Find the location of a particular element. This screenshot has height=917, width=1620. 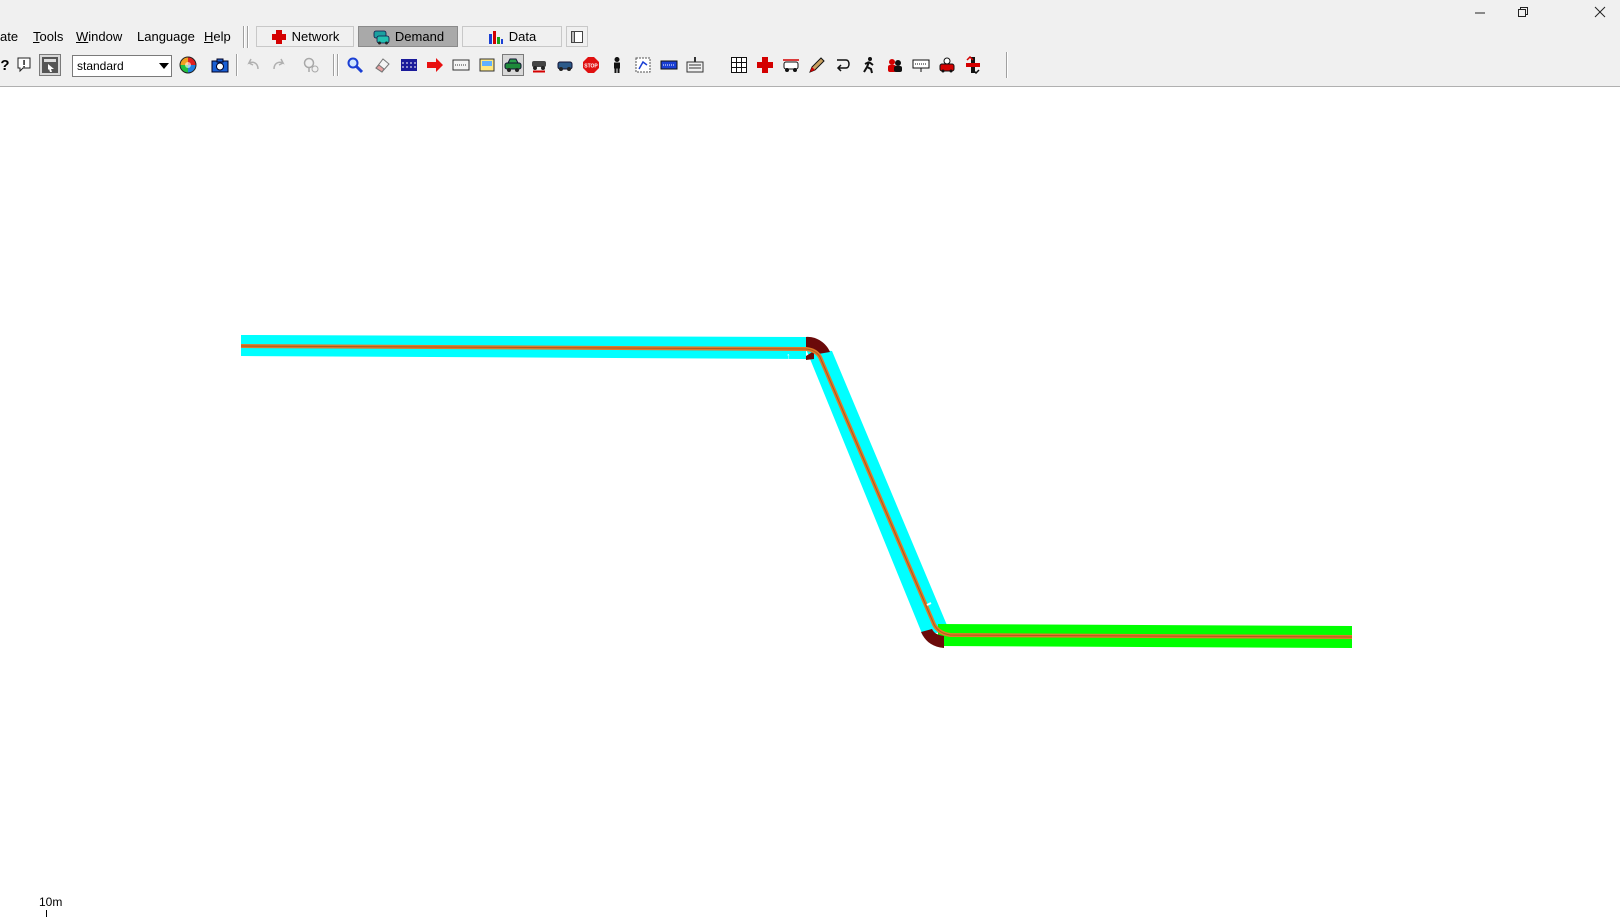

stop-button: STOP is located at coordinates (591, 65).